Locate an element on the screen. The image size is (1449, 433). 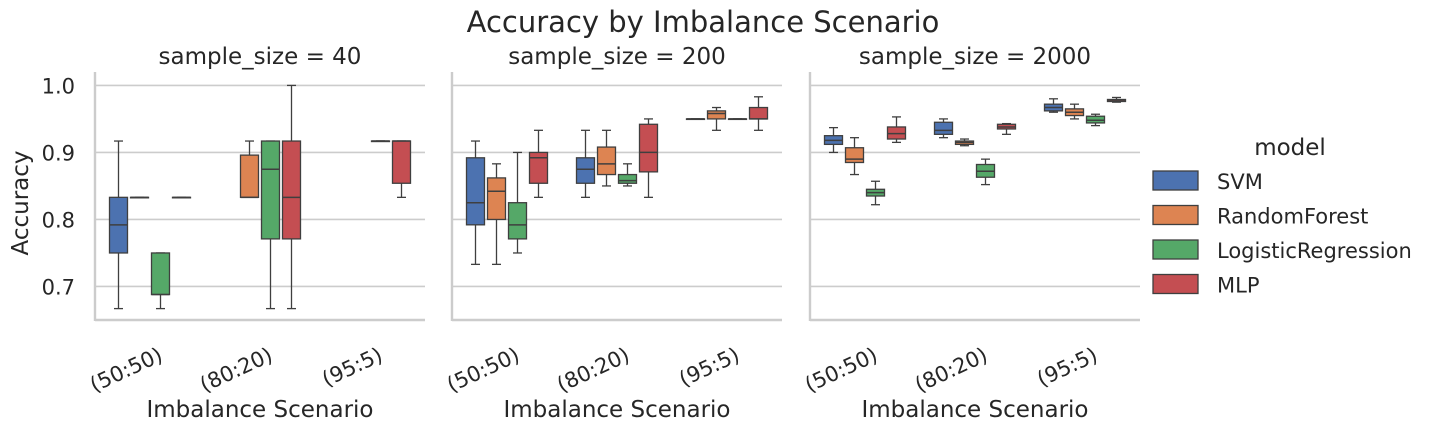
legend-label: RandomForest is located at coordinates (1292, 217).